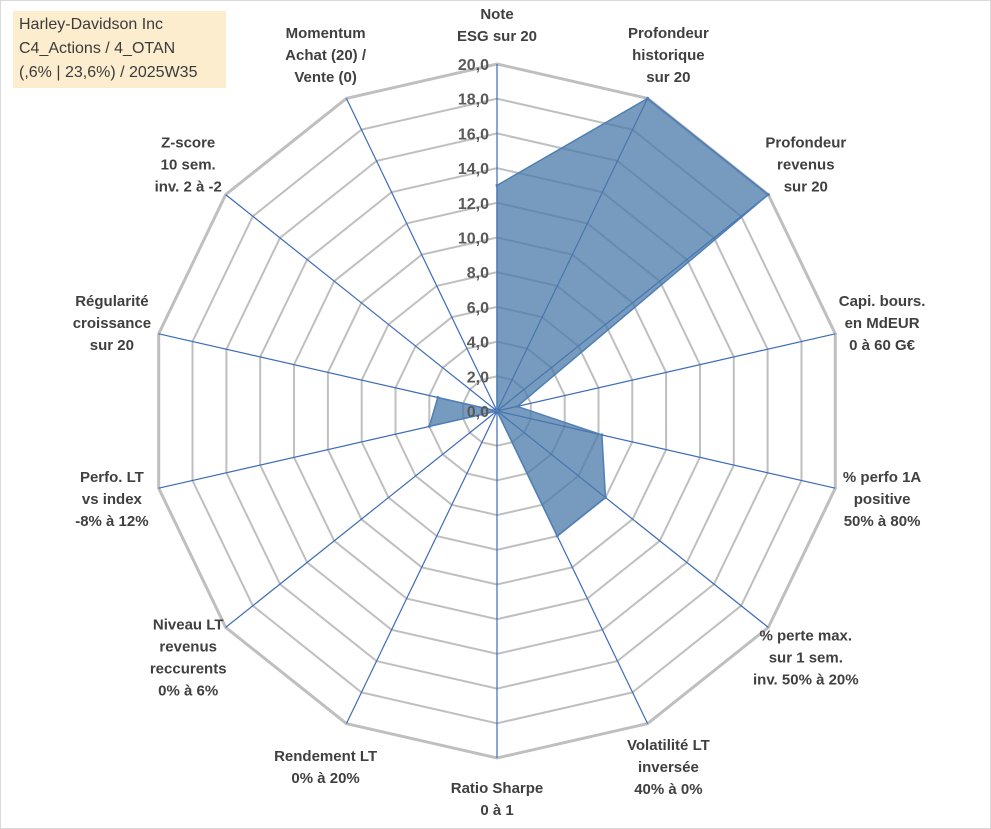 The image size is (991, 829). What do you see at coordinates (882, 521) in the screenshot?
I see `axis-label-line: 50% à 80%` at bounding box center [882, 521].